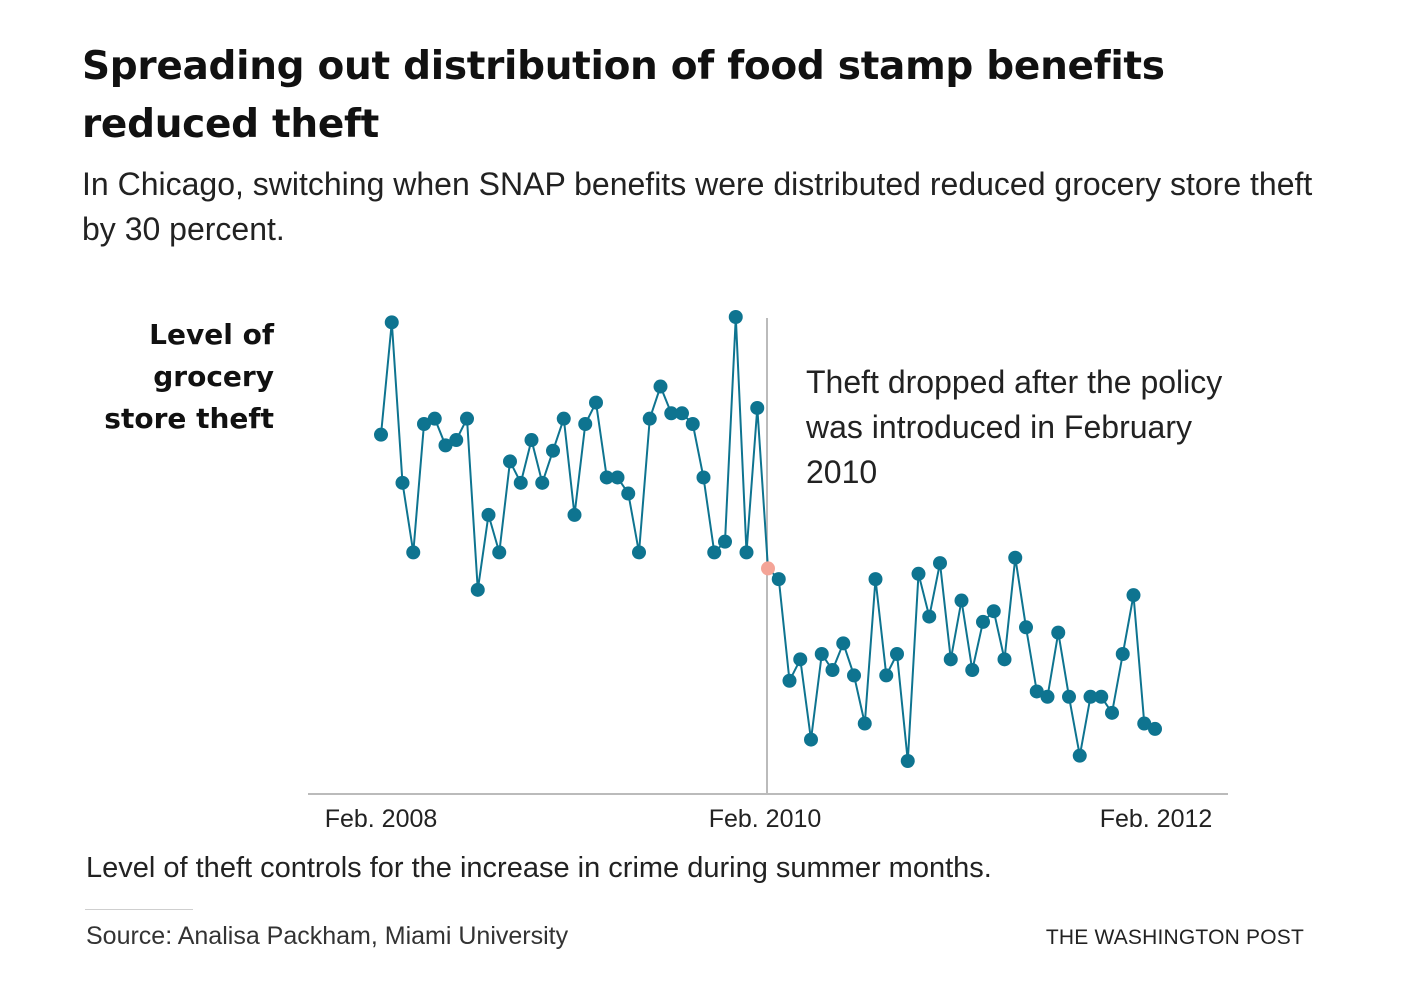  I want to click on x-tick-label: Feb. 2010, so click(765, 819).